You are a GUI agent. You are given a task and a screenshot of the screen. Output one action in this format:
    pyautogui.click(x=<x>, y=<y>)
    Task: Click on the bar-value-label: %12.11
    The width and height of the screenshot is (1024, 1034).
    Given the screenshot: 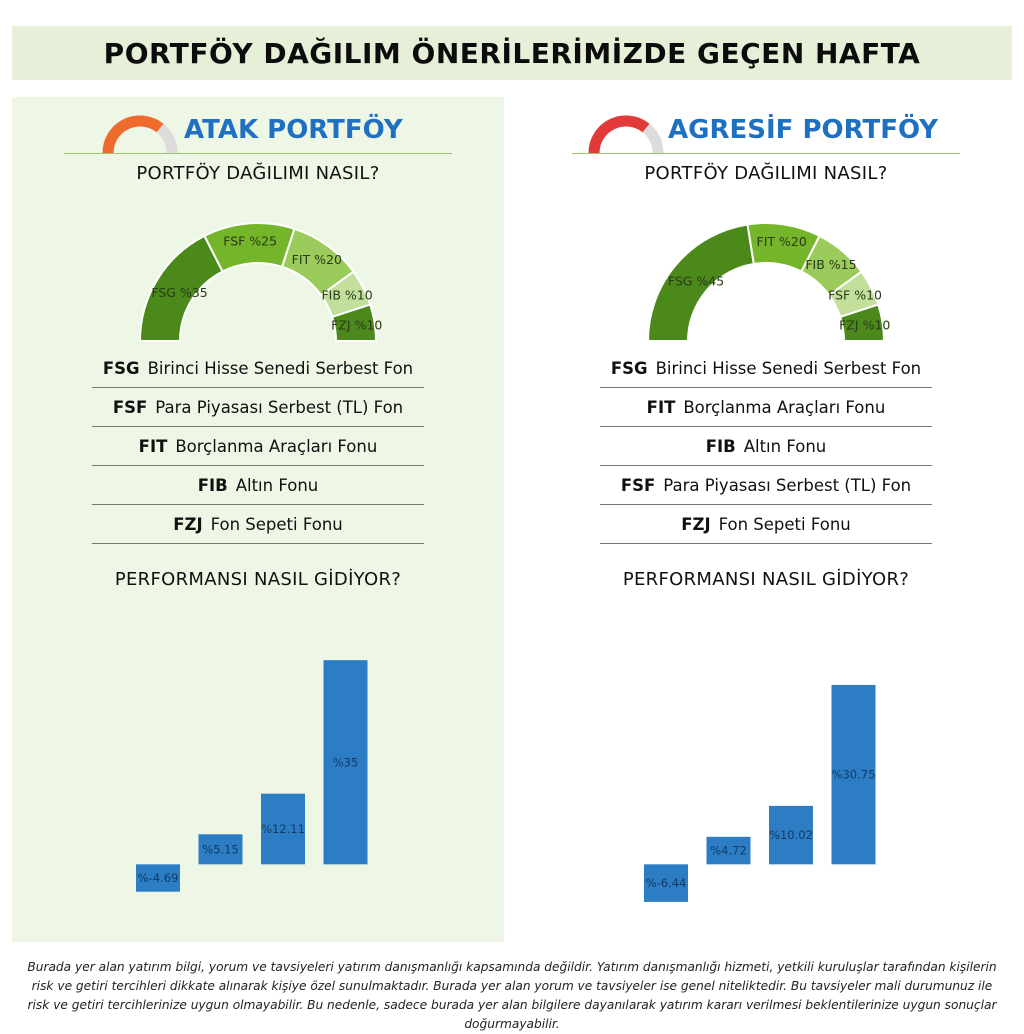 What is the action you would take?
    pyautogui.click(x=283, y=829)
    